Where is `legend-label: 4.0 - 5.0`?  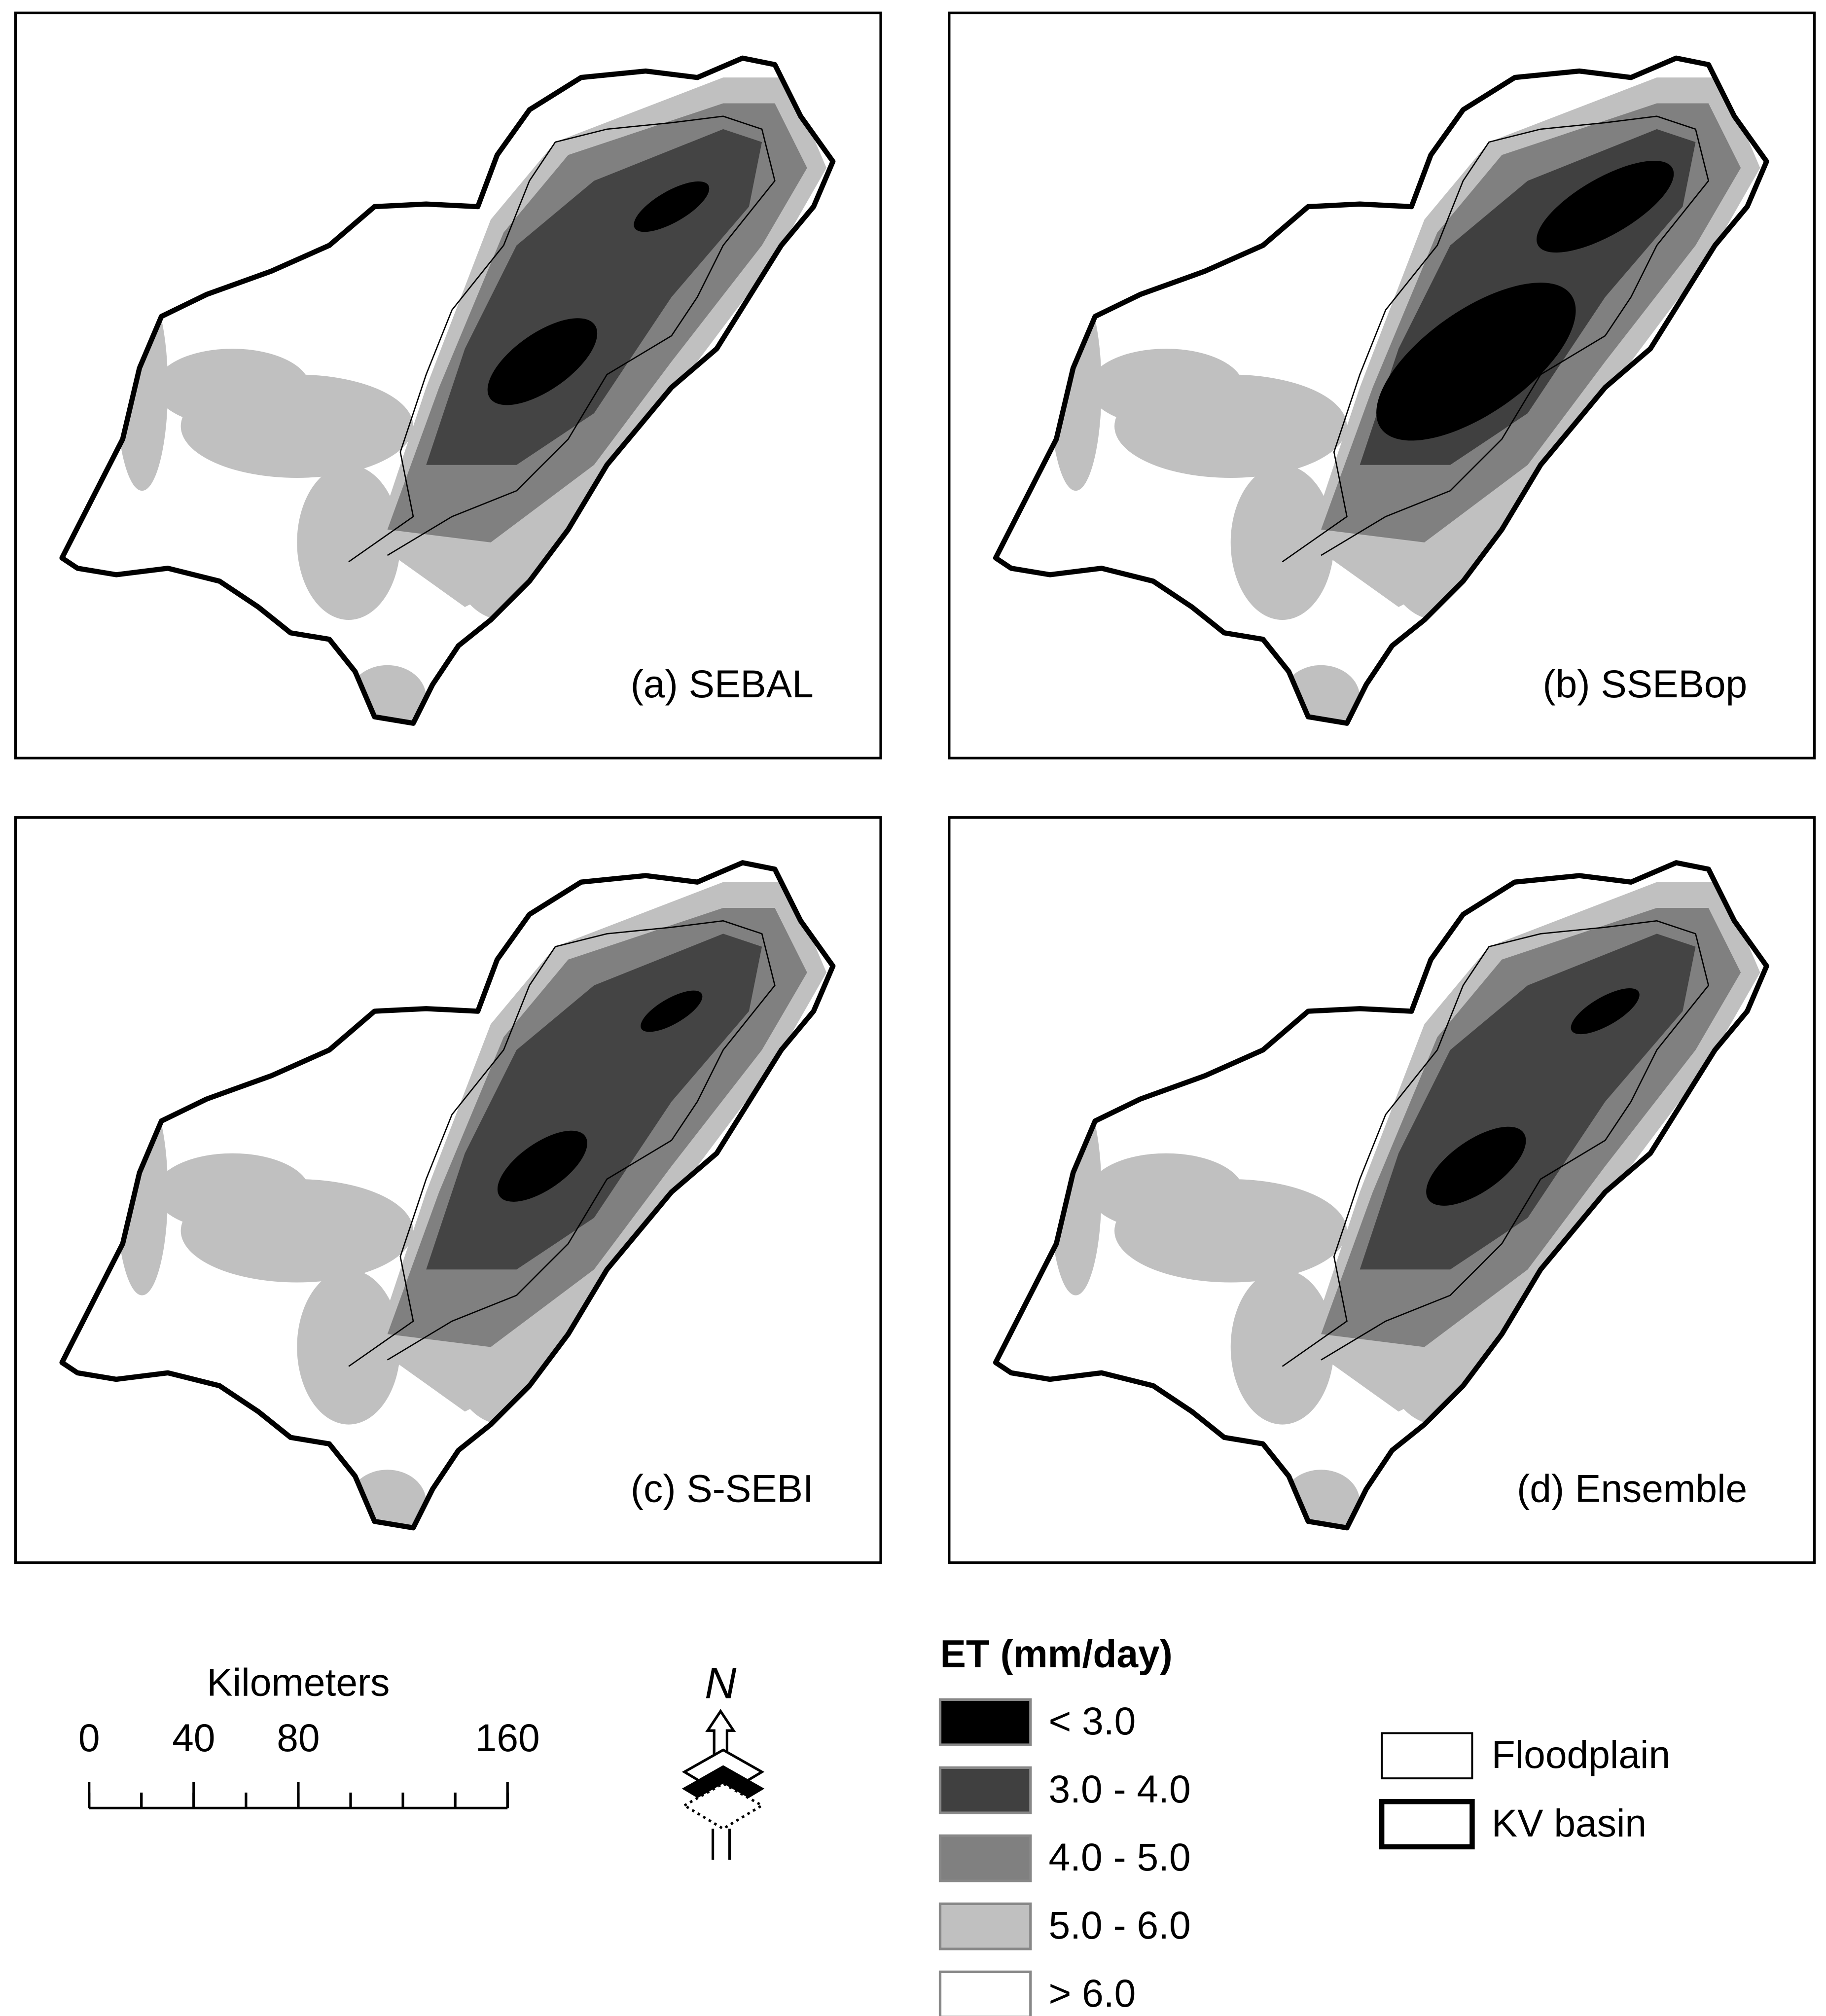
legend-label: 4.0 - 5.0 is located at coordinates (1119, 1857).